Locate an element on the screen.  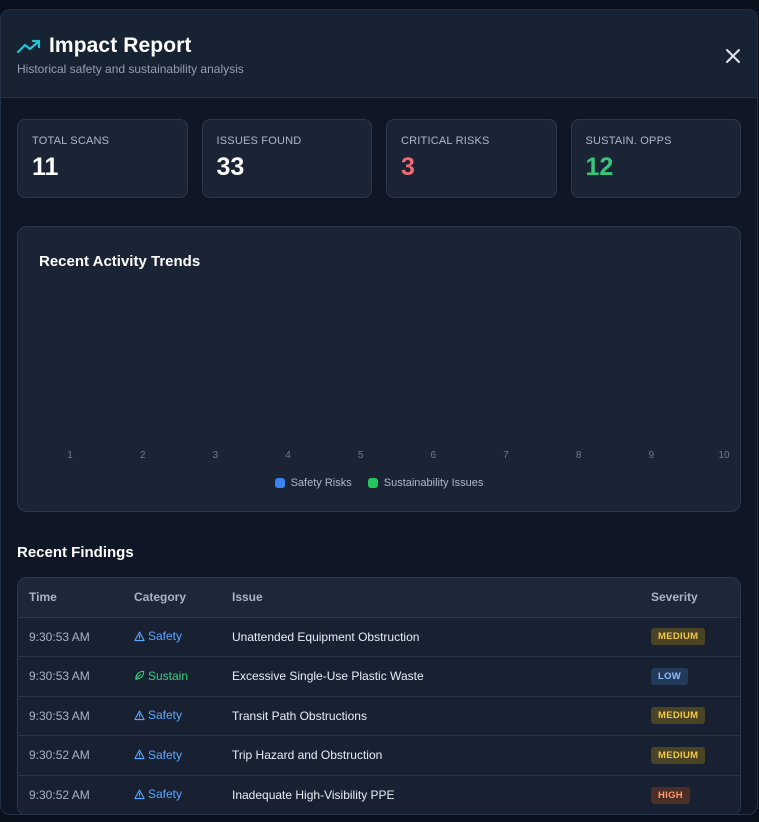
stat-label: CRITICAL RISKS is located at coordinates (445, 141).